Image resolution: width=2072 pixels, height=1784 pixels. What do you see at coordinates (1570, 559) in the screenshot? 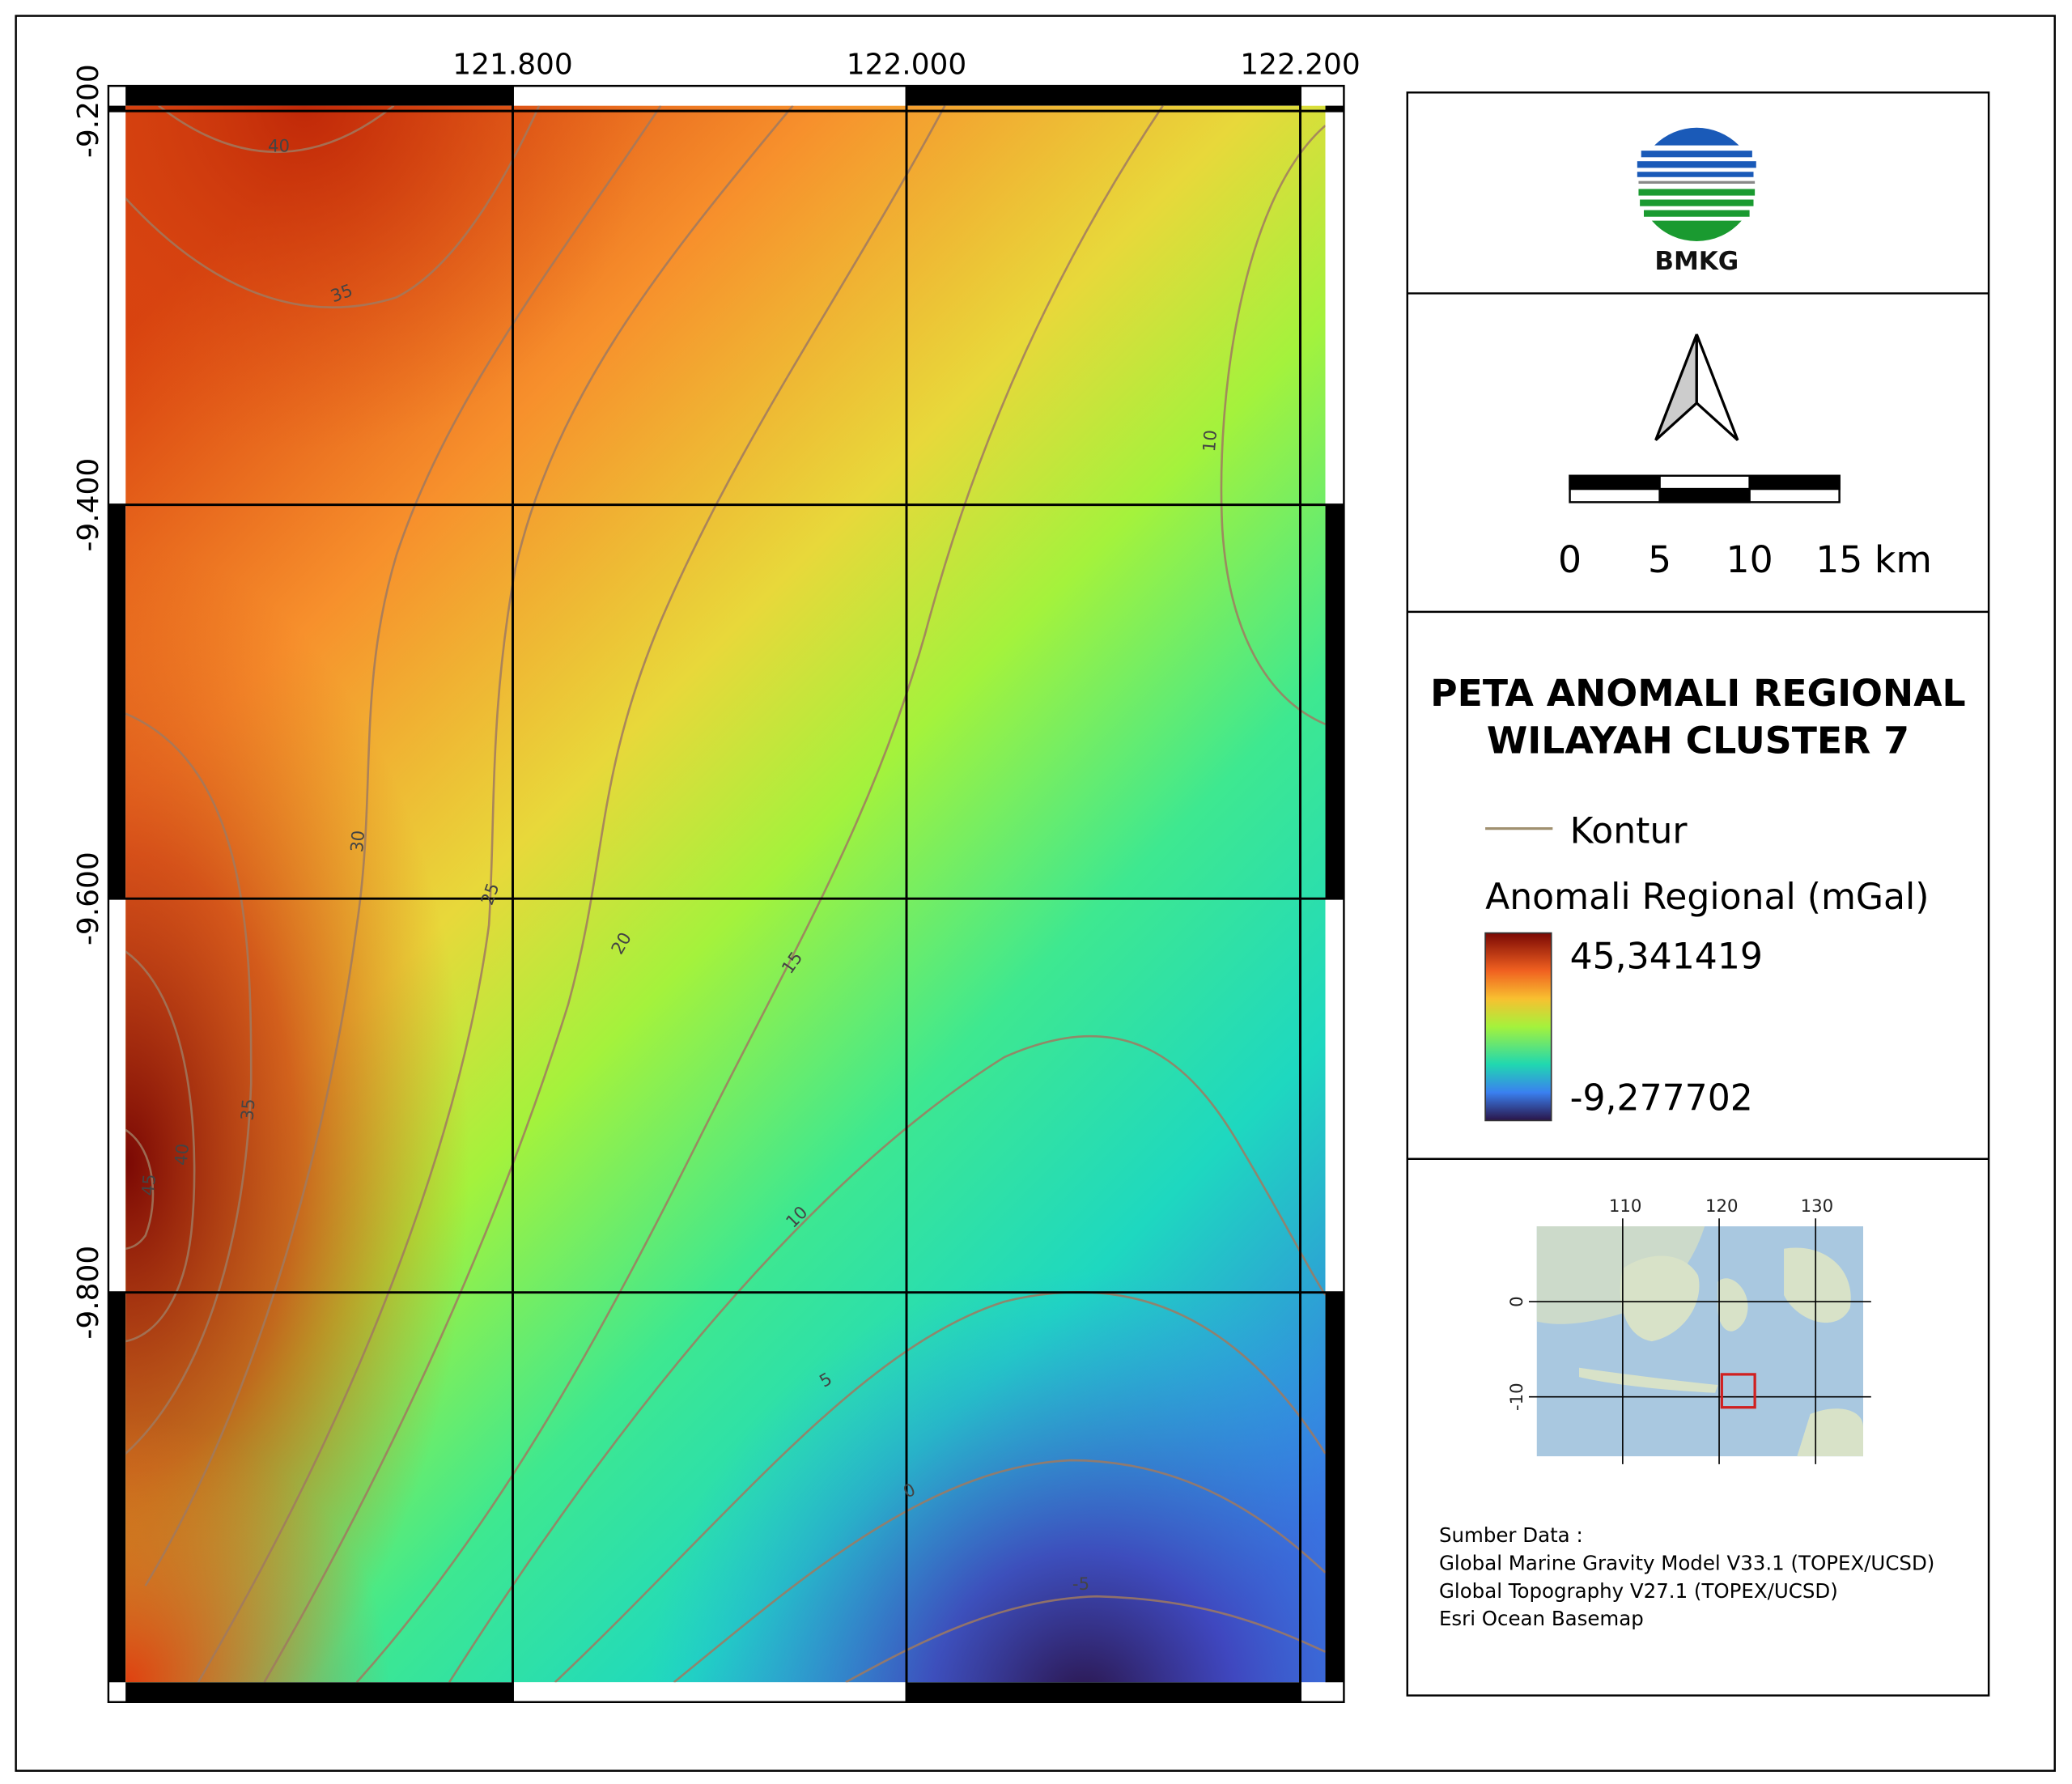
I see `scale-label: 0` at bounding box center [1570, 559].